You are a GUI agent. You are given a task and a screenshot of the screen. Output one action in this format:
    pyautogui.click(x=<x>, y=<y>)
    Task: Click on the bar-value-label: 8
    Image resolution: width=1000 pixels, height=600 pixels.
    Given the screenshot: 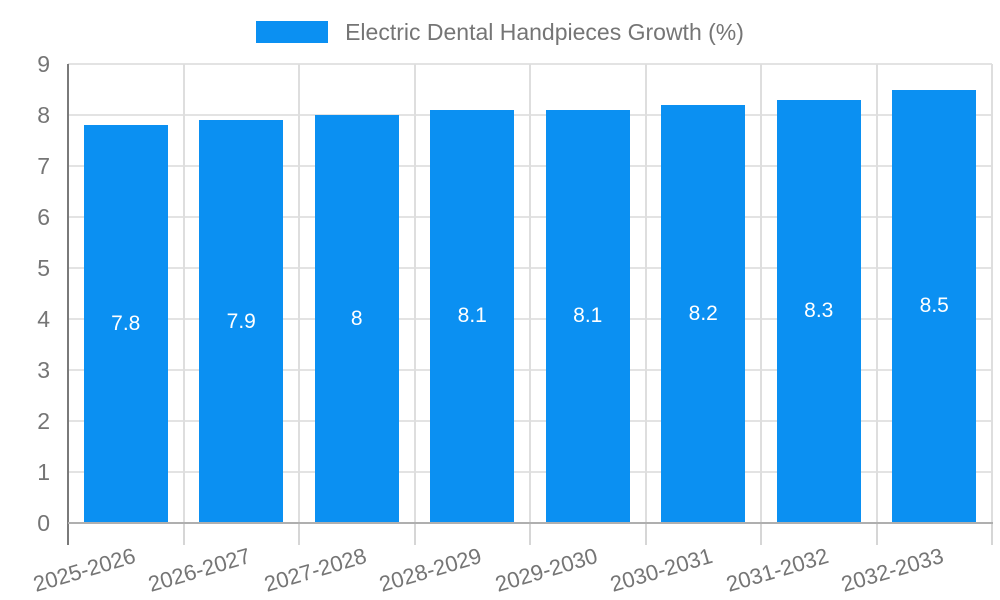 What is the action you would take?
    pyautogui.click(x=356, y=318)
    